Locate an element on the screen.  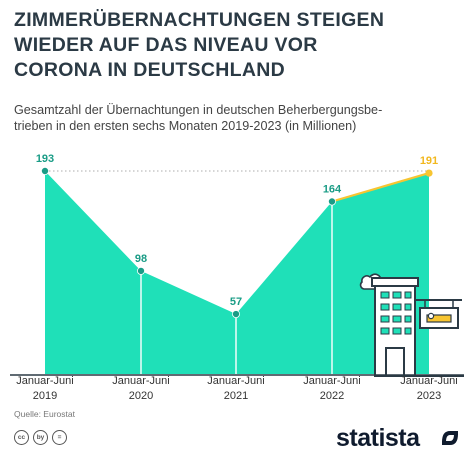
nd-icon: = is located at coordinates (59, 437).